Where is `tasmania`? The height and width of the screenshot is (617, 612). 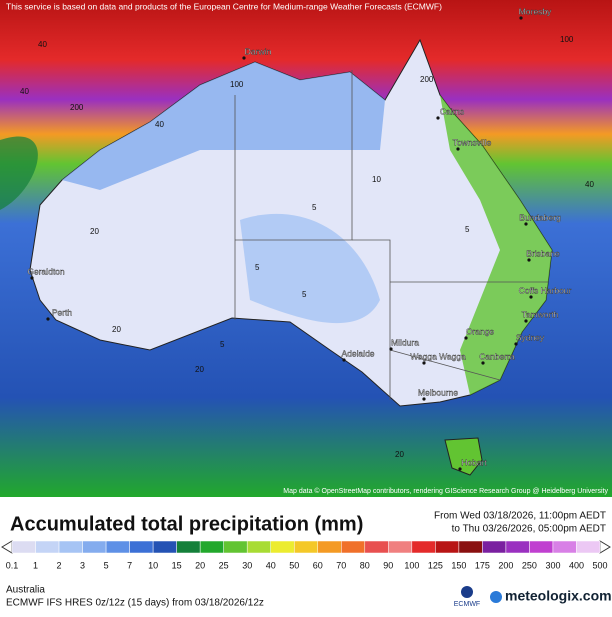 tasmania is located at coordinates (463, 456).